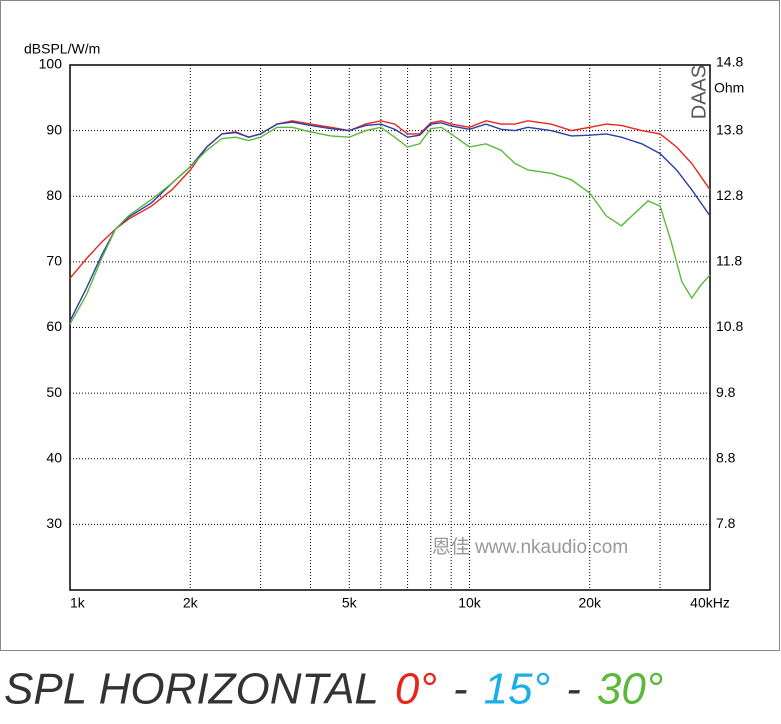  I want to click on y-tick-label: 90, so click(54, 129).